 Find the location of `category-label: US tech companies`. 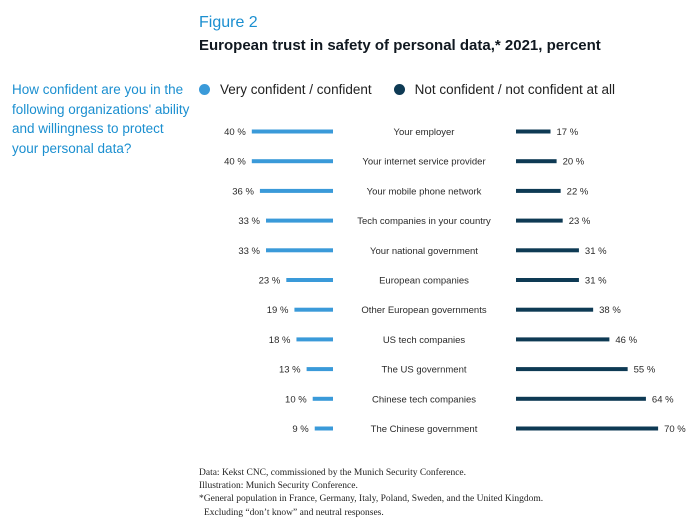

category-label: US tech companies is located at coordinates (424, 340).